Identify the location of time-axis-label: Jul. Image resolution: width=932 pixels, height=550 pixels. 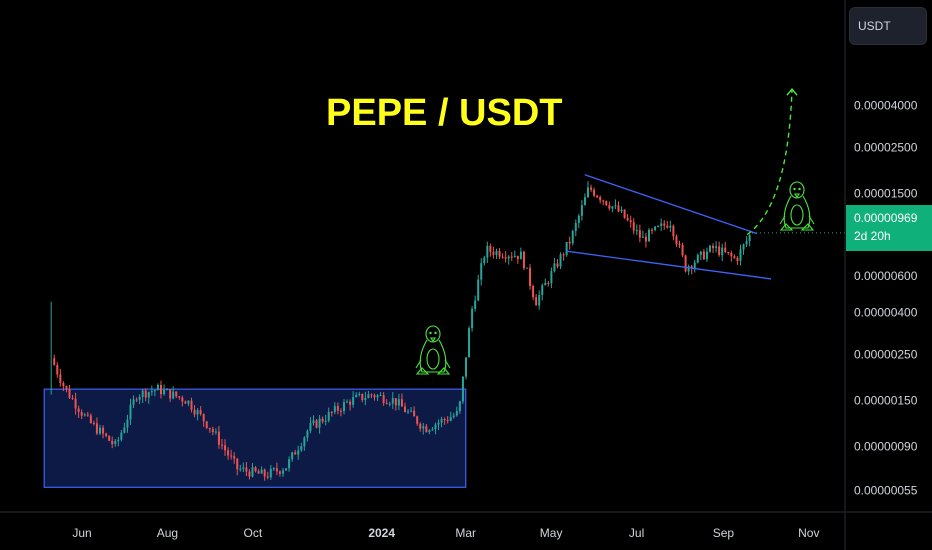
(636, 533).